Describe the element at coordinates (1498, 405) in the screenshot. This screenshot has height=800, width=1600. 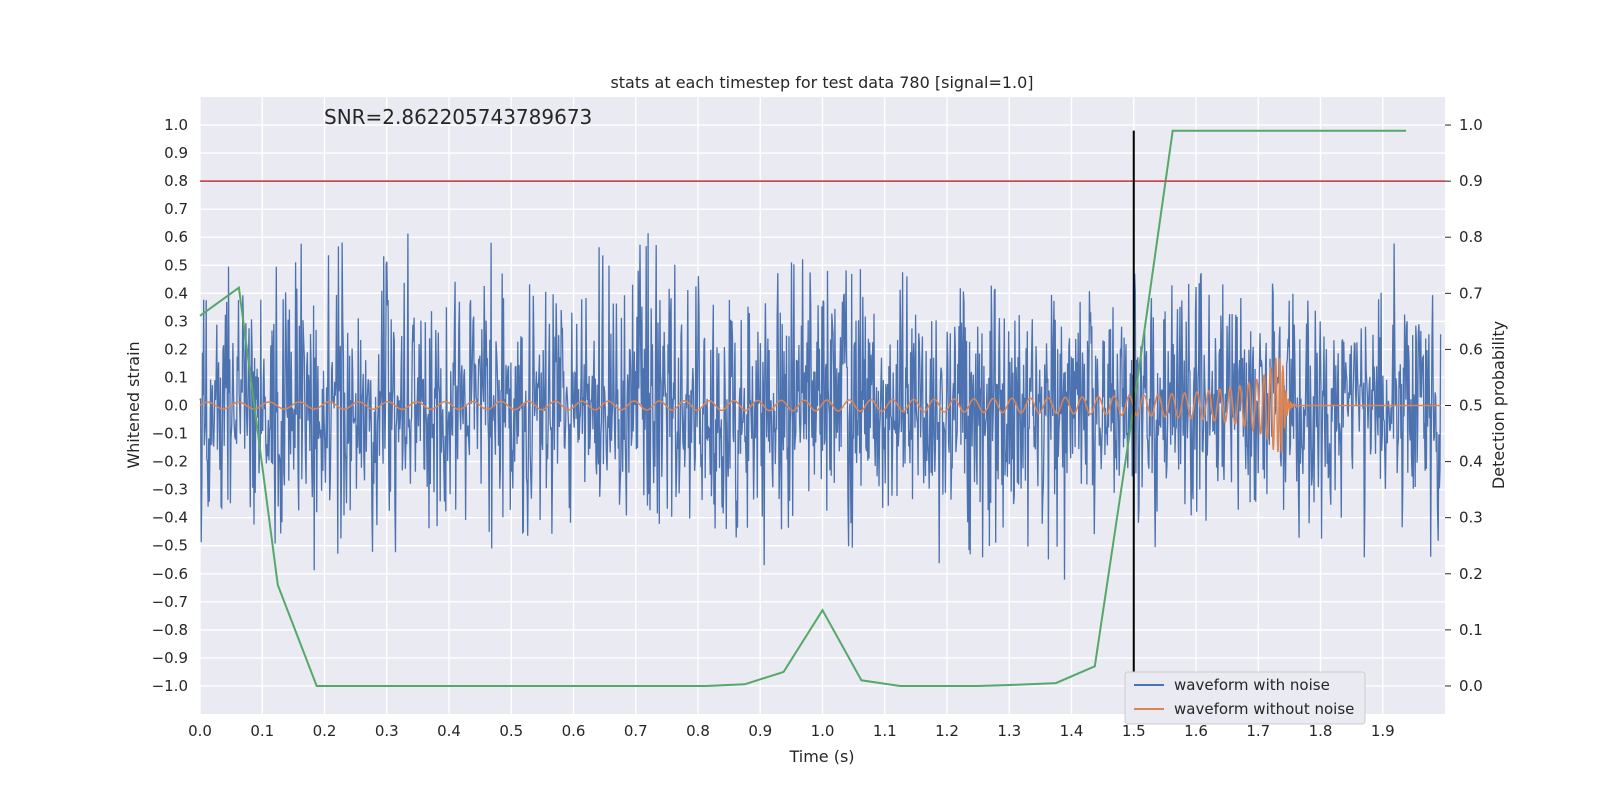
I see `y2-axis-label: Detection probability` at that location.